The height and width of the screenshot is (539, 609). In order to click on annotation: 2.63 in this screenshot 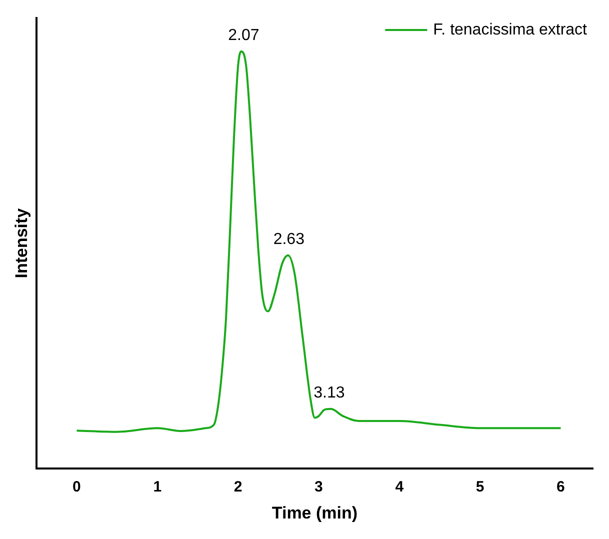, I will do `click(289, 239)`.